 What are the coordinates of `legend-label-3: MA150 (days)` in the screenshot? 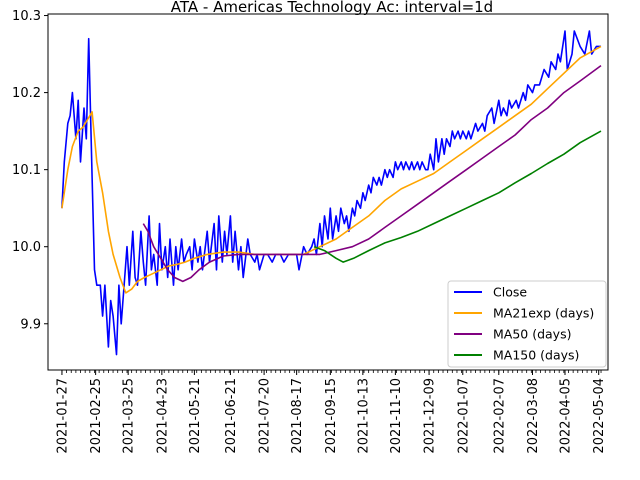 It's located at (536, 355).